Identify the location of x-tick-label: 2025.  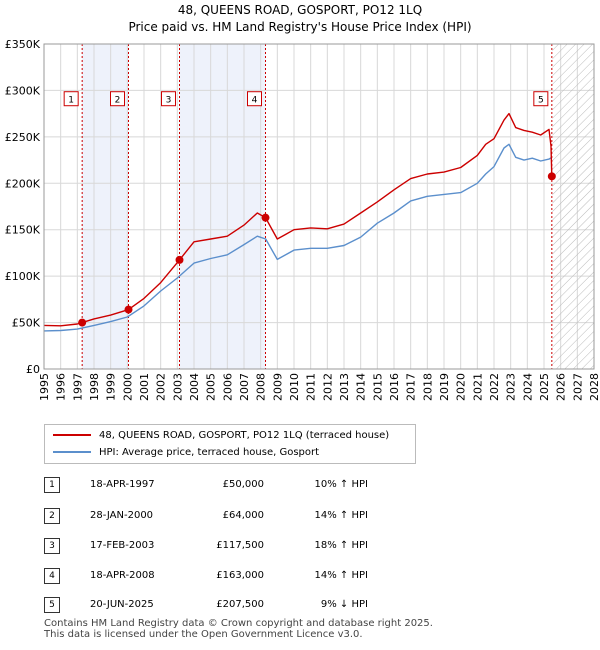
(544, 387).